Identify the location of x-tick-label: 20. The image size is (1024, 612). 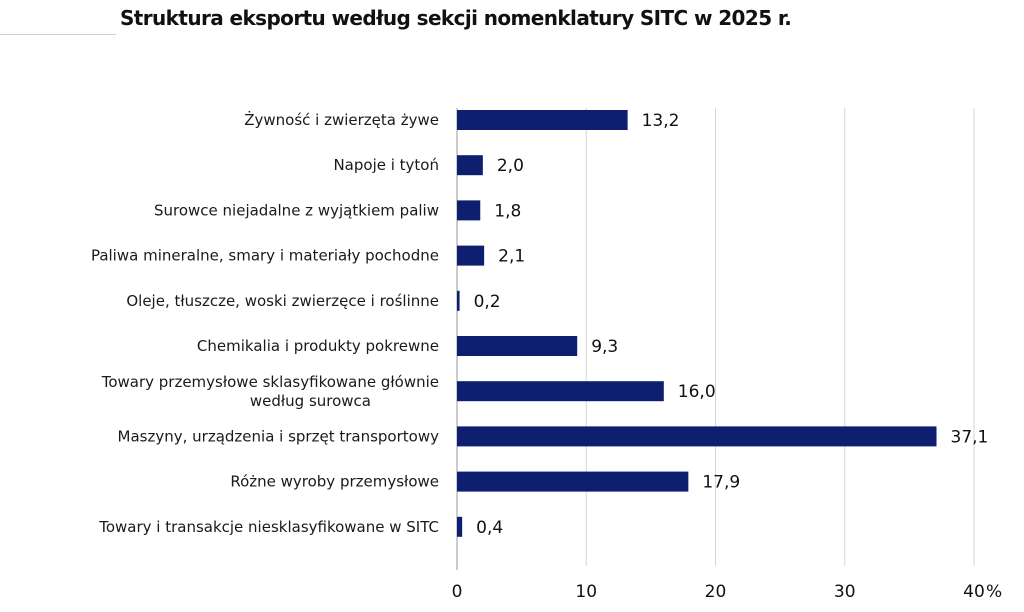
(716, 592).